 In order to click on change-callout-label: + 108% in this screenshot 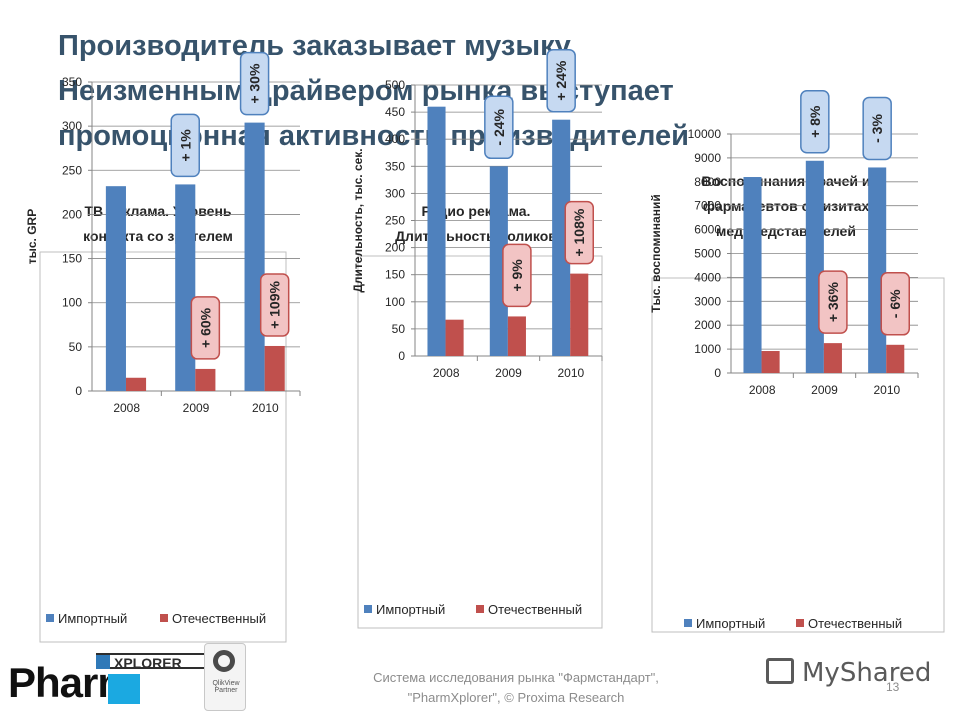, I will do `click(579, 232)`.